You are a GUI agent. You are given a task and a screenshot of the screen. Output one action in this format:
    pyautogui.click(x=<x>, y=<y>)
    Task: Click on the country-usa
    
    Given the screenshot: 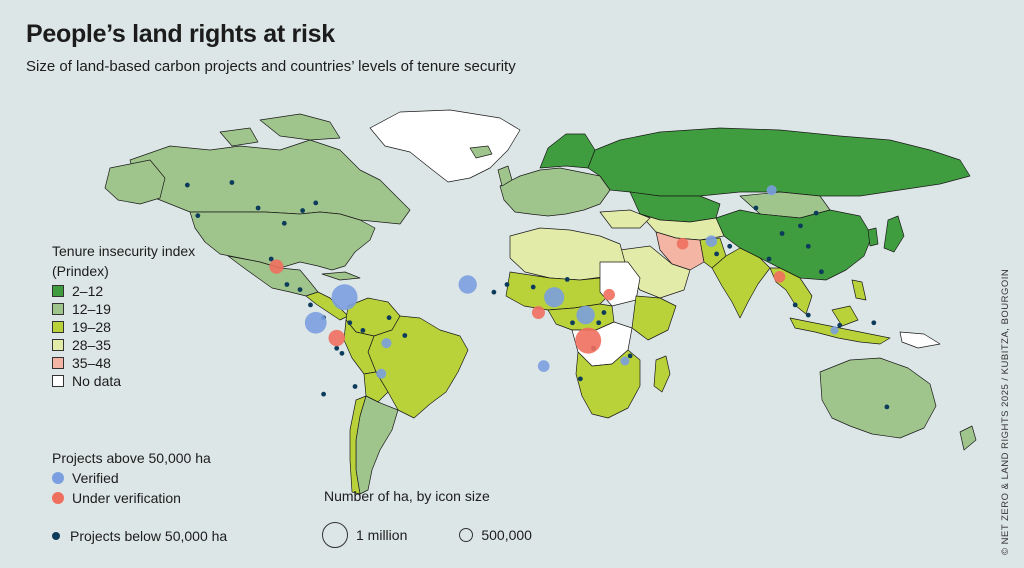 What is the action you would take?
    pyautogui.click(x=282, y=241)
    